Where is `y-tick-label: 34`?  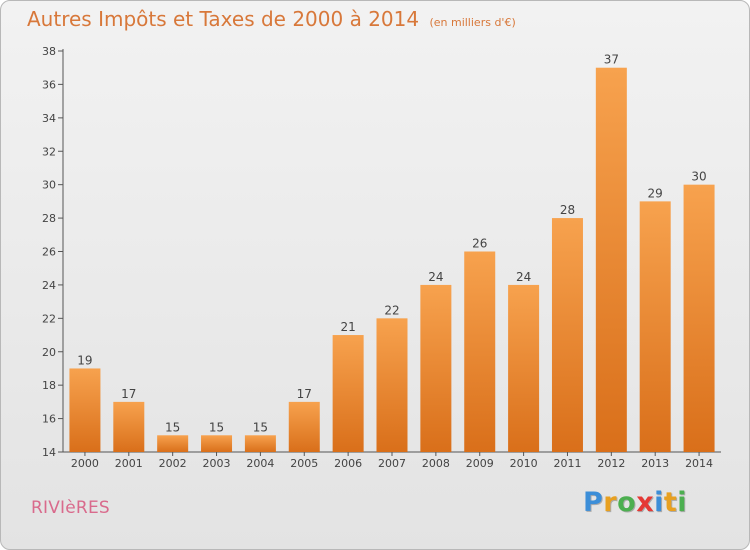
y-tick-label: 34 is located at coordinates (49, 118).